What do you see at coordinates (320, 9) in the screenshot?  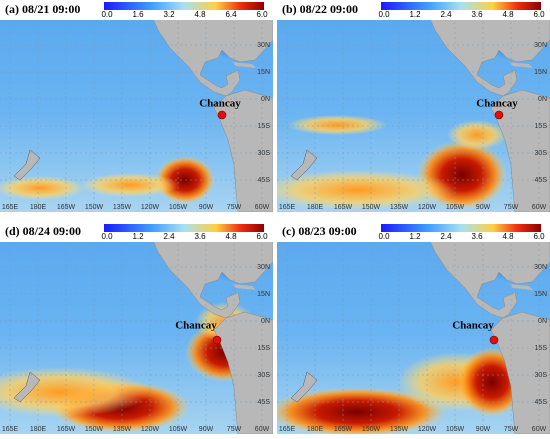 I see `panel-title: (b) 08/22 09:00` at bounding box center [320, 9].